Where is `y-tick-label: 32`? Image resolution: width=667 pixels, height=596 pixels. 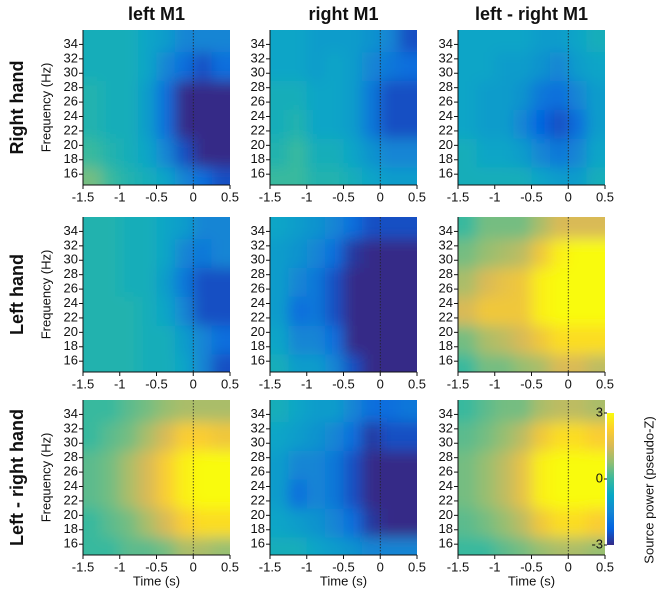
y-tick-label: 32 is located at coordinates (71, 57).